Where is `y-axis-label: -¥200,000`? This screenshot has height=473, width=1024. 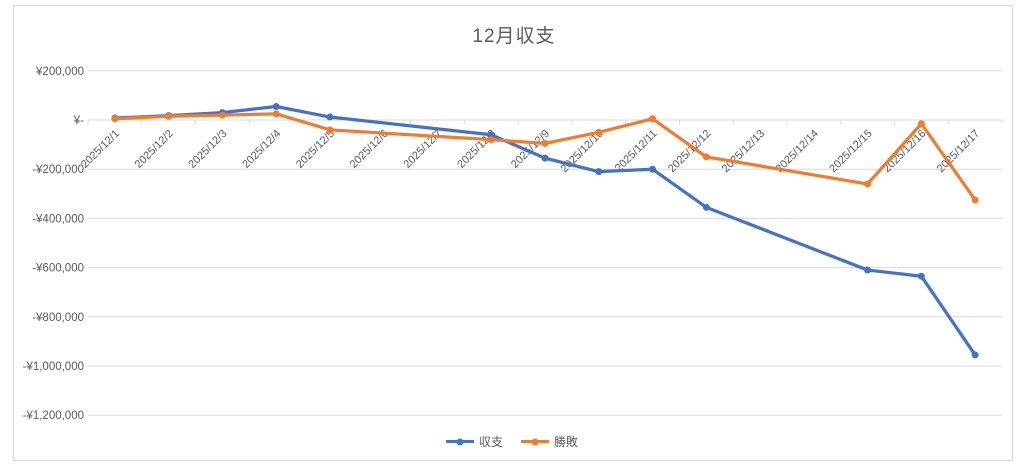 y-axis-label: -¥200,000 is located at coordinates (58, 170).